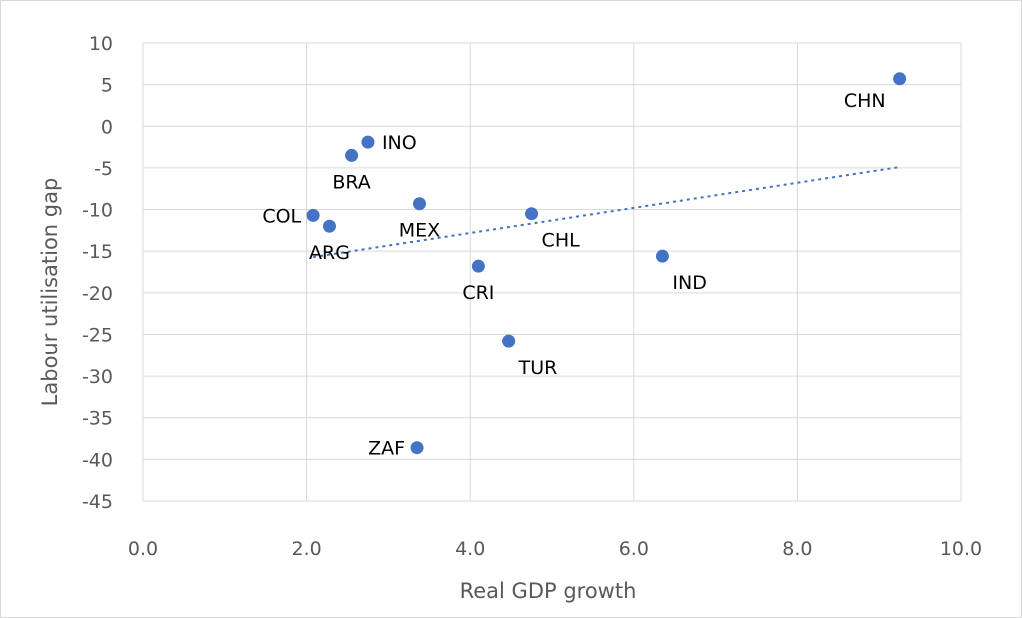 The image size is (1022, 618). Describe the element at coordinates (50, 292) in the screenshot. I see `y-axis-title: Labour utilisation gap` at that location.